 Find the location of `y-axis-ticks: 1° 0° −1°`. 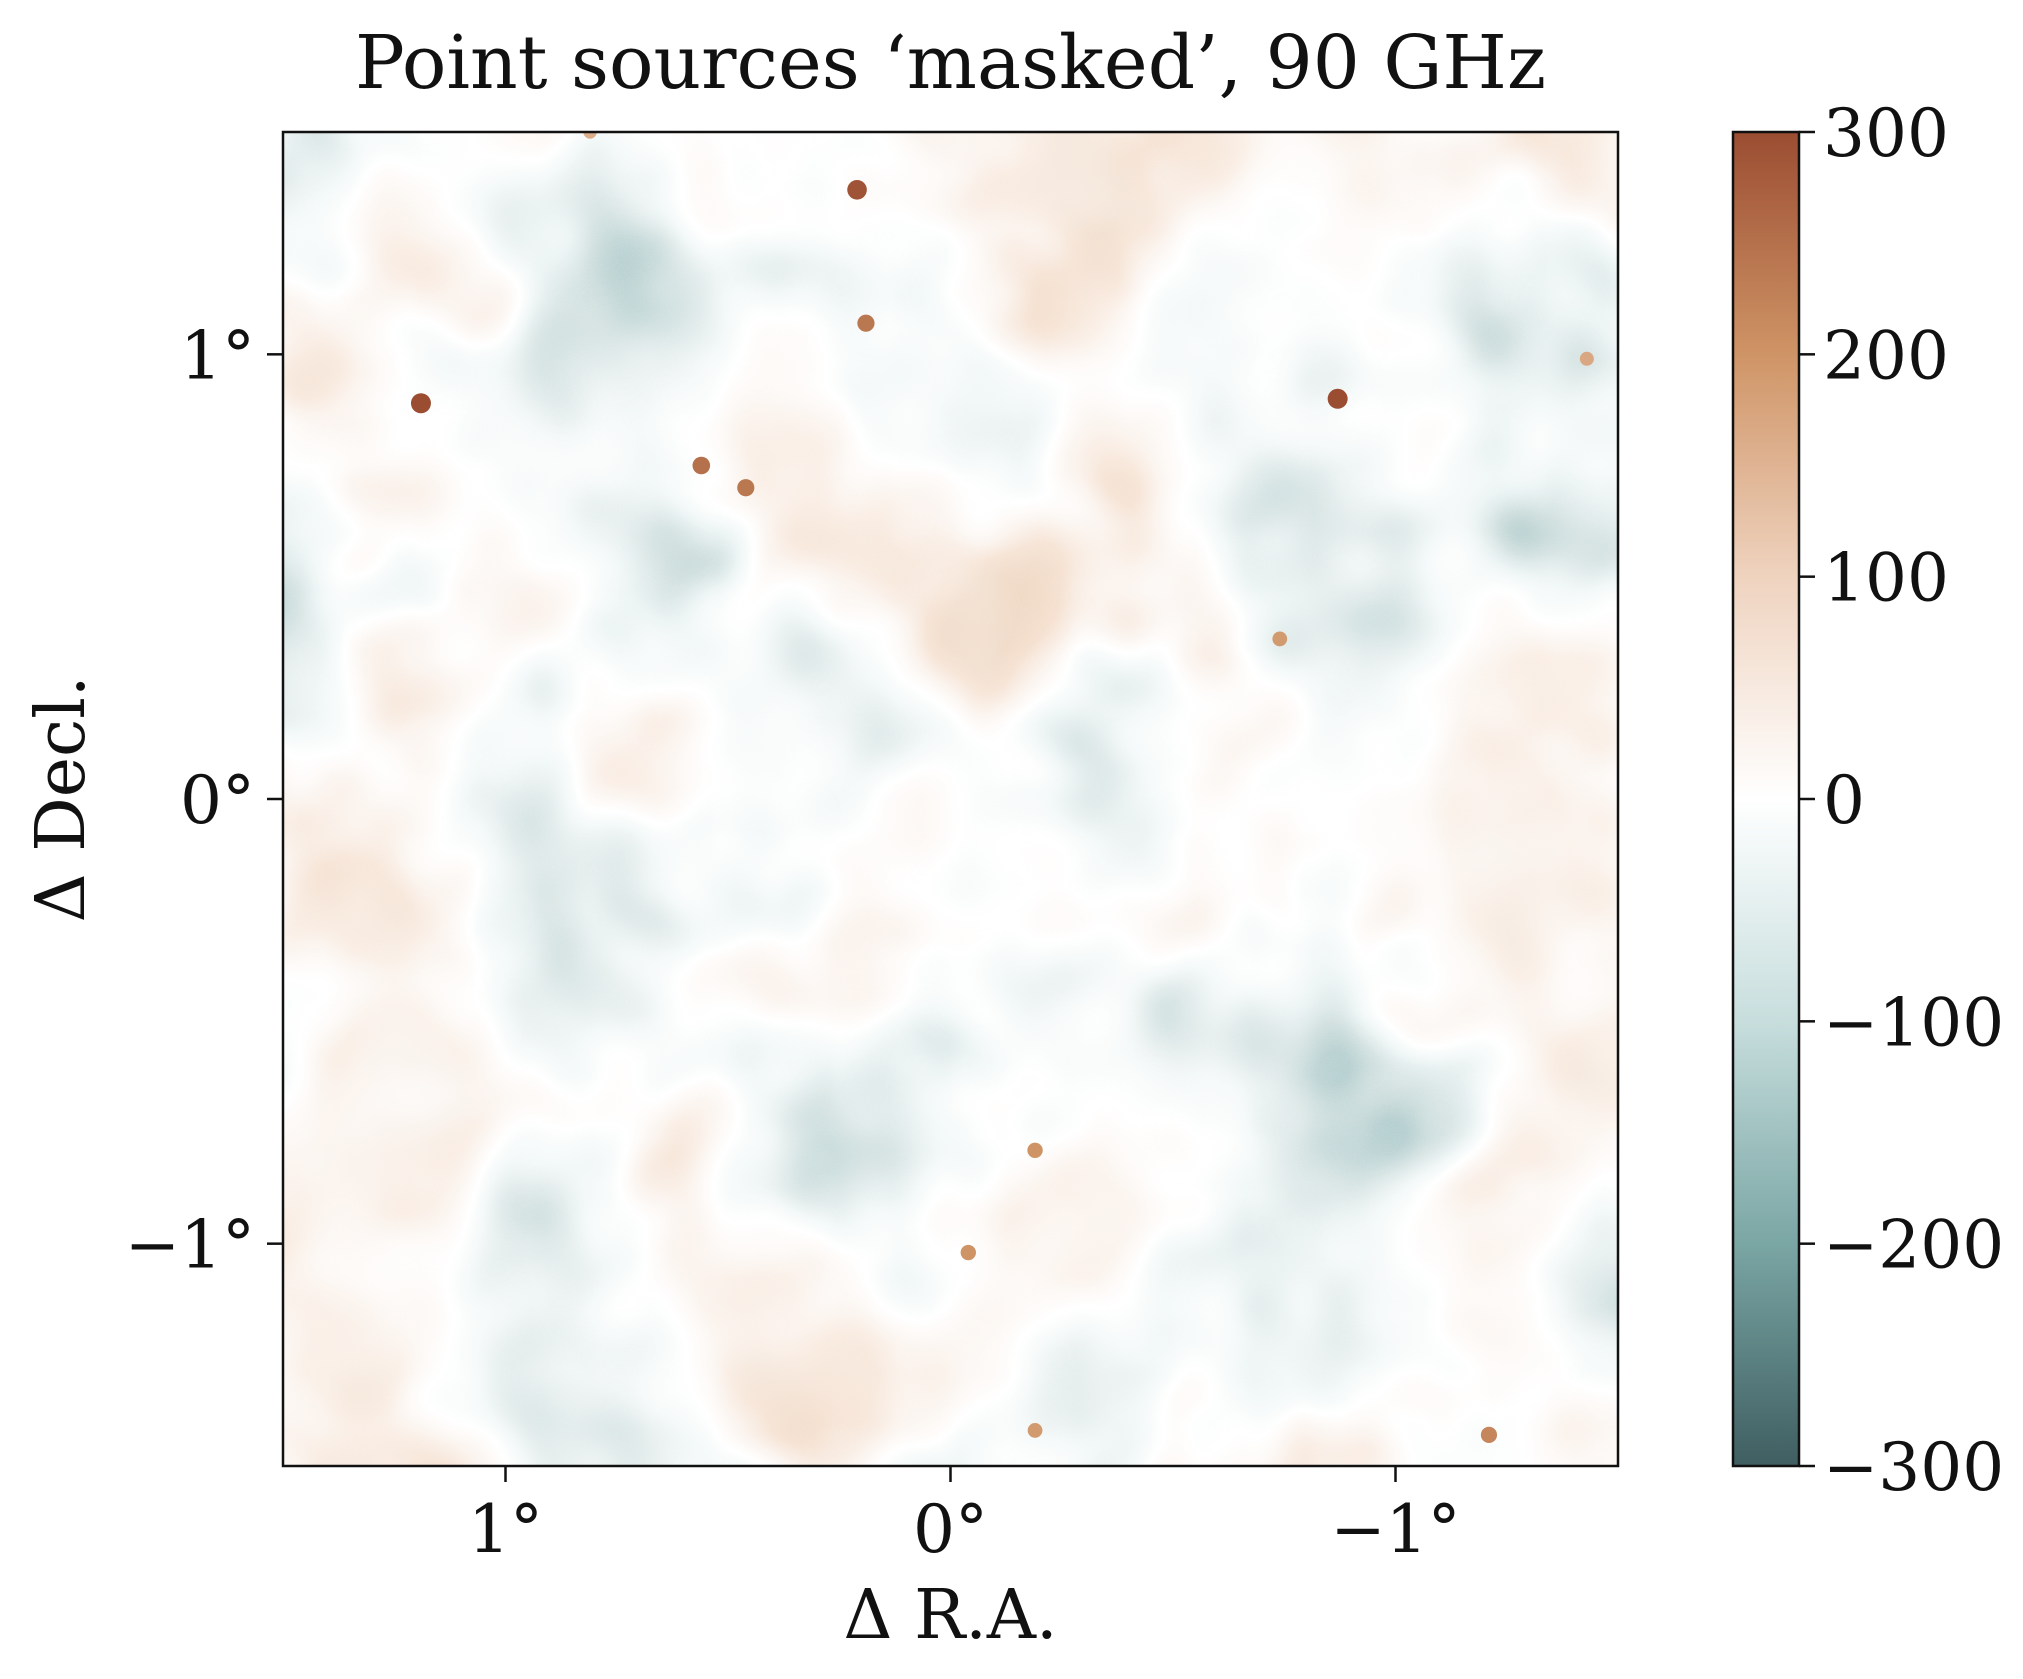

y-axis-ticks: 1° 0° −1° is located at coordinates (204, 800).